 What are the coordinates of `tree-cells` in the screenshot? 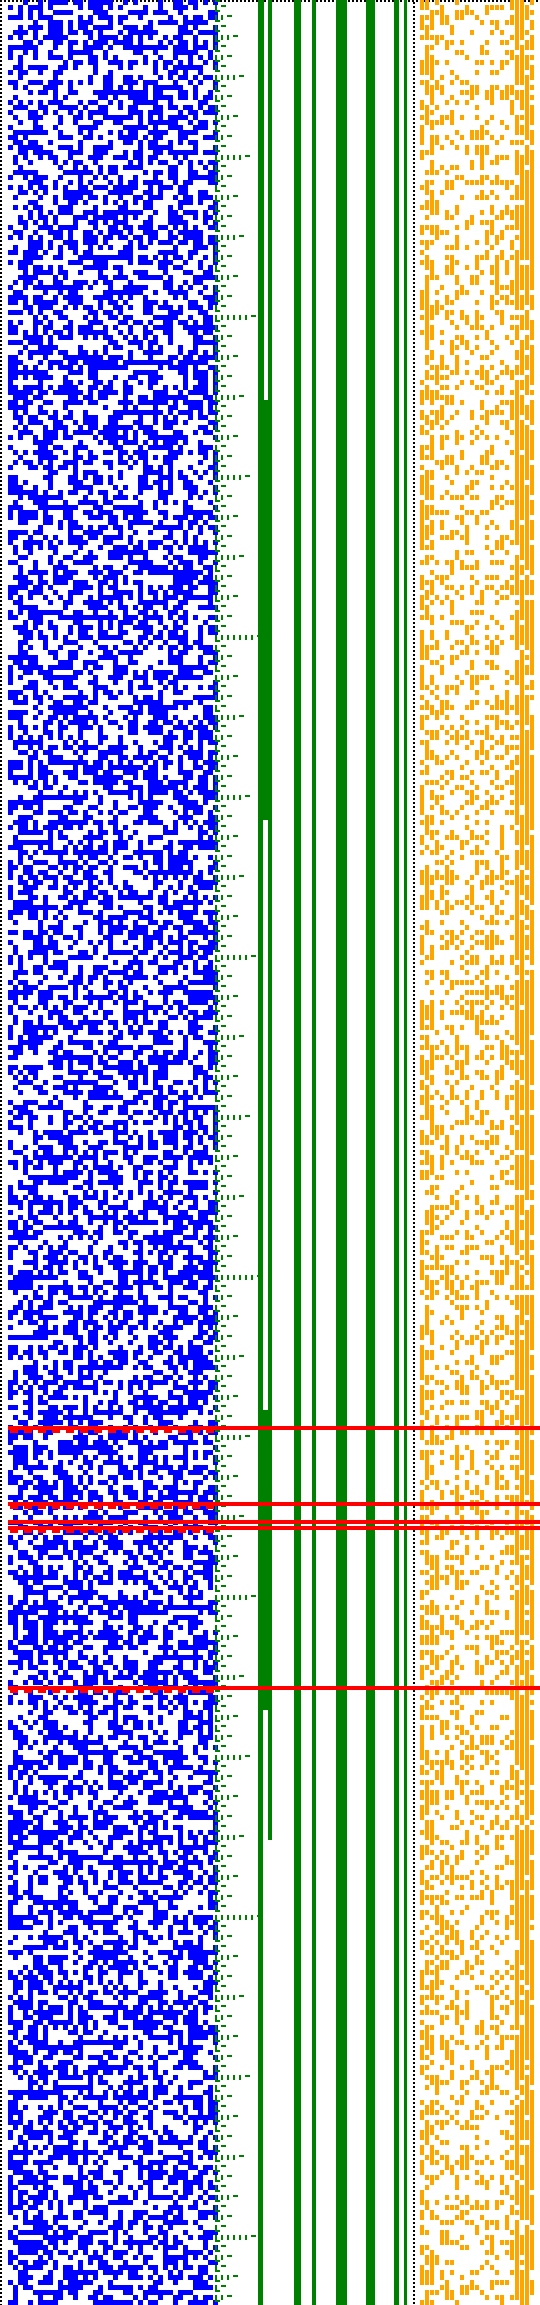 It's located at (238, 1151).